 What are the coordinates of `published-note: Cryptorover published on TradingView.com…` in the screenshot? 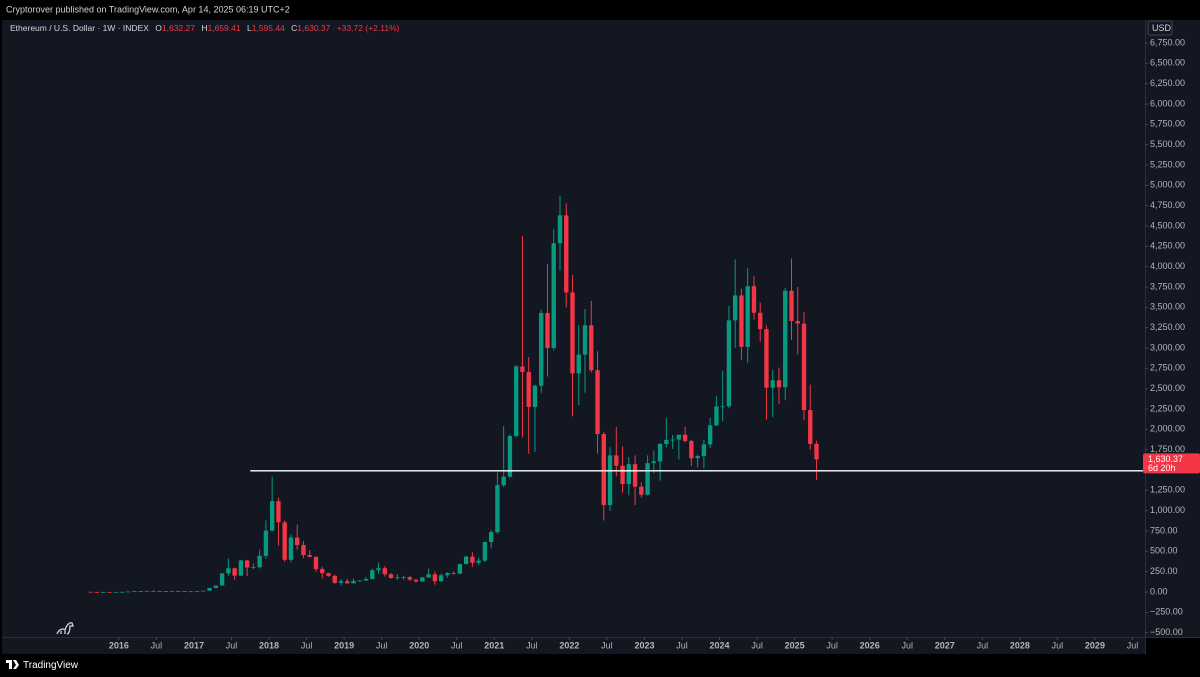 It's located at (148, 9).